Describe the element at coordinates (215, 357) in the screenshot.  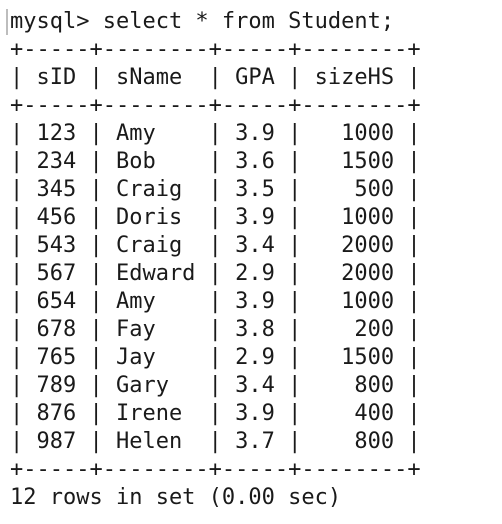
I see `table-row: | 765 | Jay | 2.9 | 1500 |` at that location.